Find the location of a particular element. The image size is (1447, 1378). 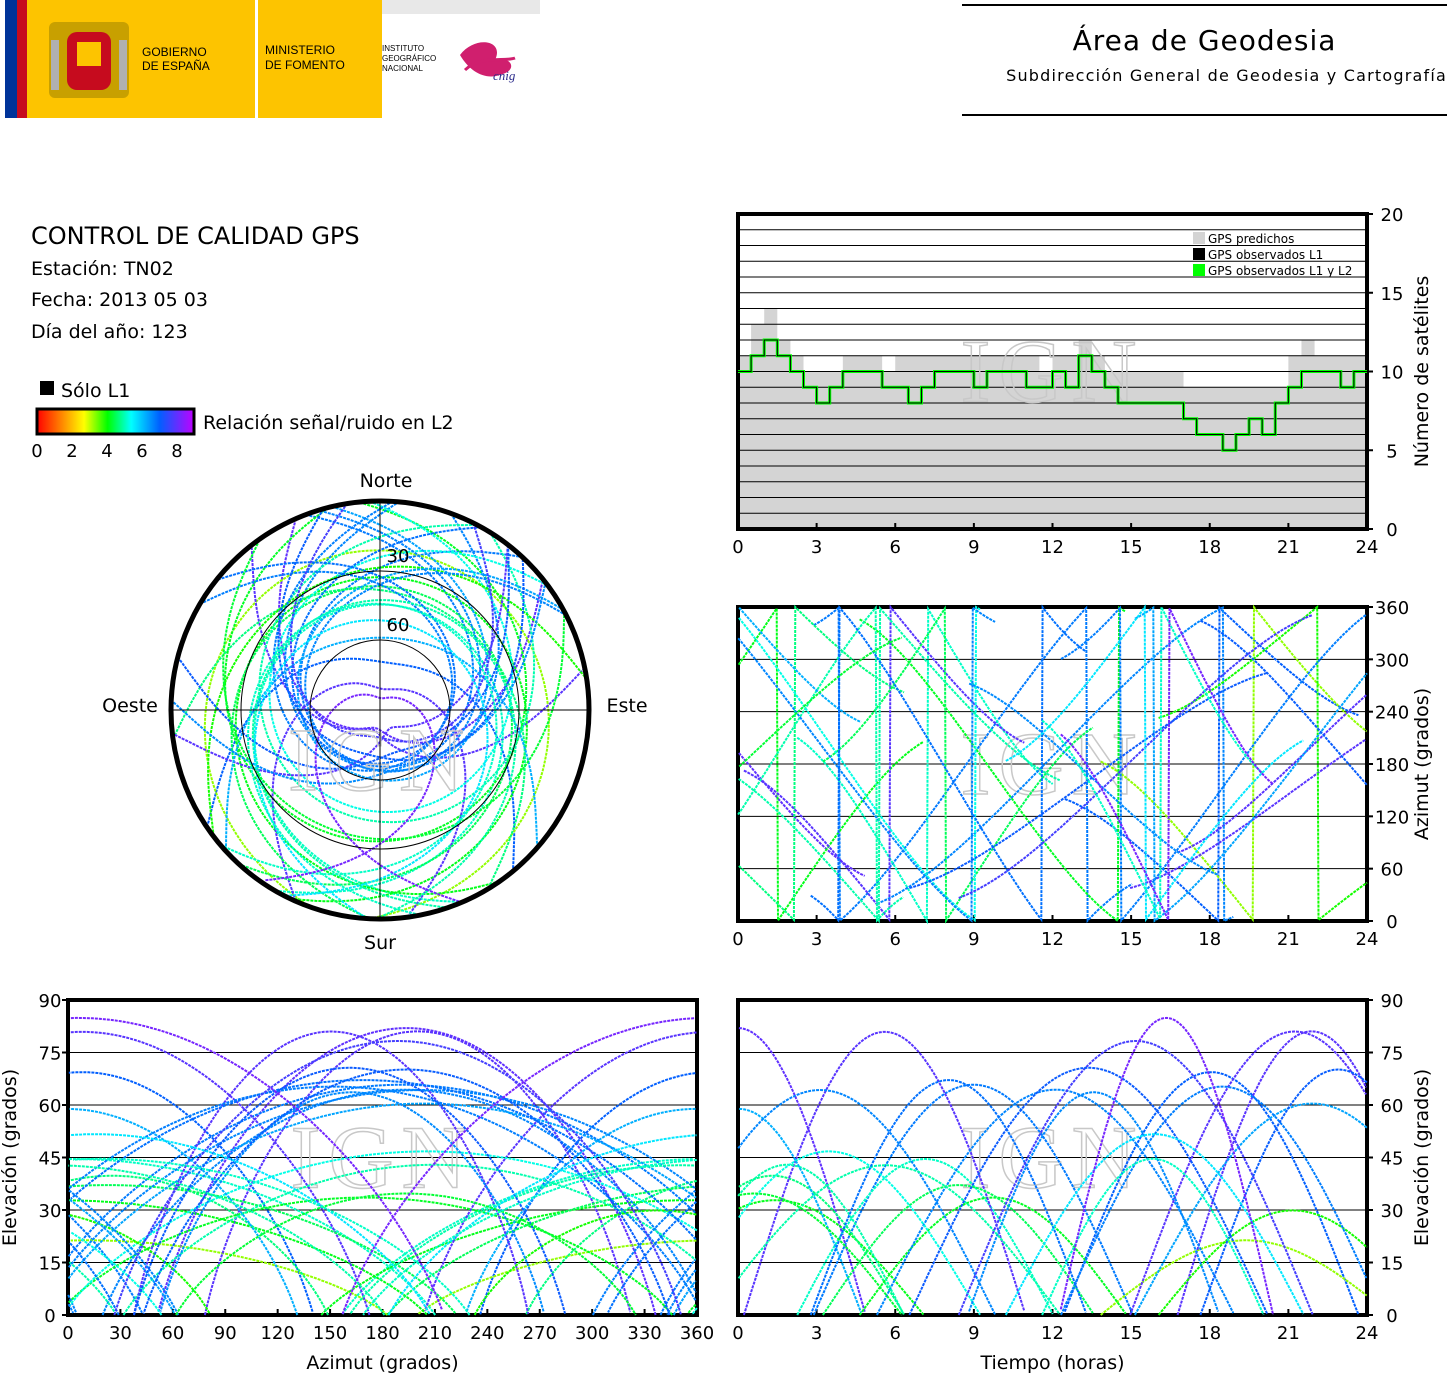

date-label: Fecha: 2013 05 03 is located at coordinates (119, 300).